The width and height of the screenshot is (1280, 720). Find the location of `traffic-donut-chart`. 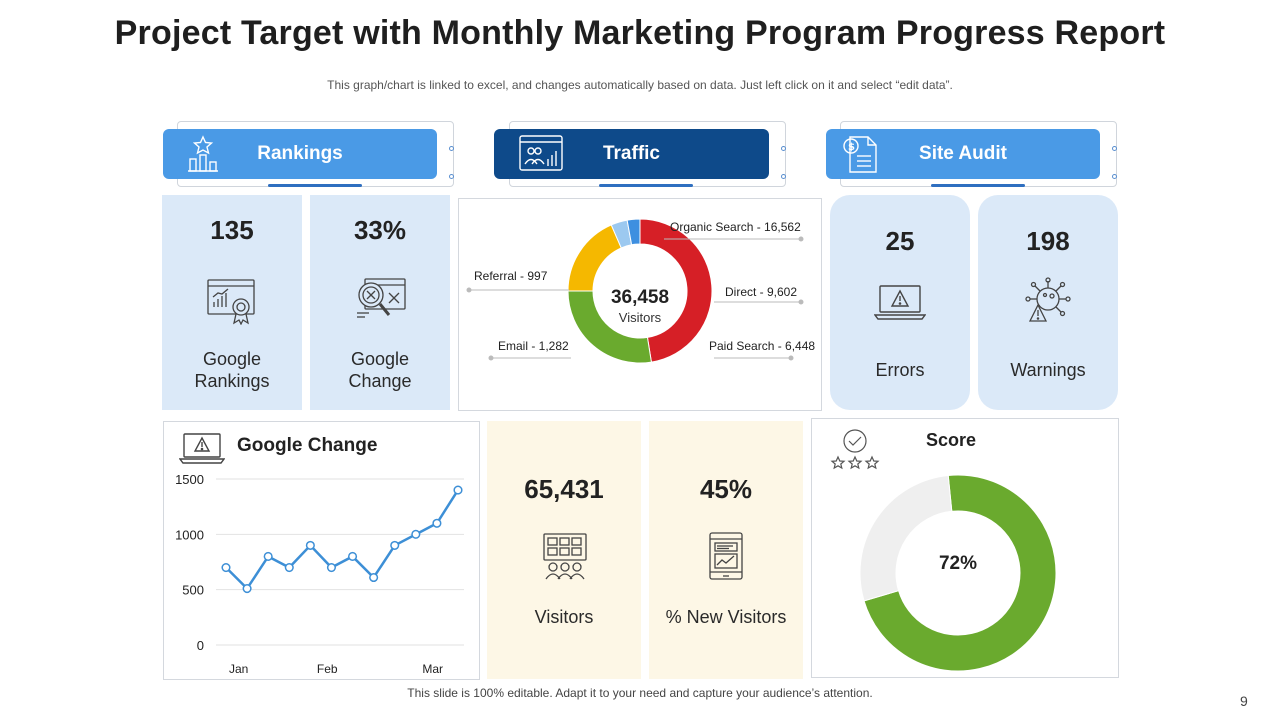

traffic-donut-chart is located at coordinates (635, 291).